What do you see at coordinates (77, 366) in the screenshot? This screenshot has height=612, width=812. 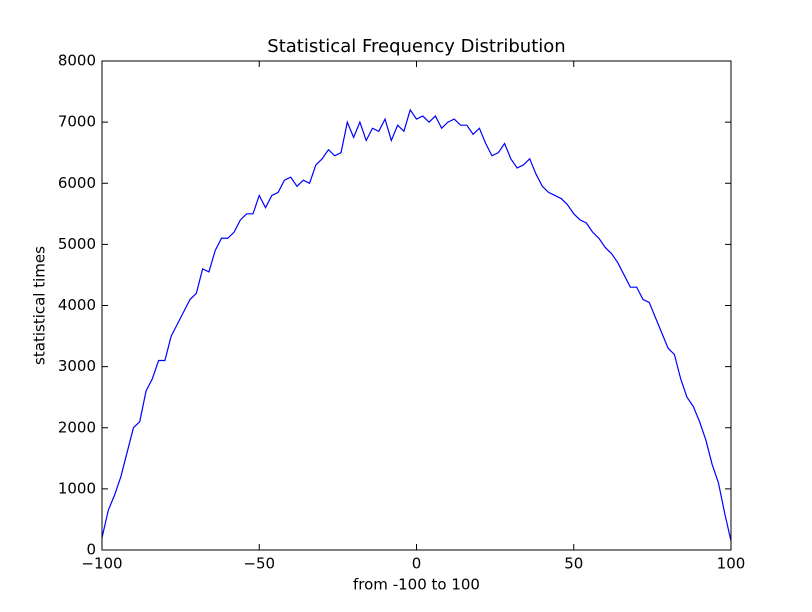 I see `y-tick-label: 3000` at bounding box center [77, 366].